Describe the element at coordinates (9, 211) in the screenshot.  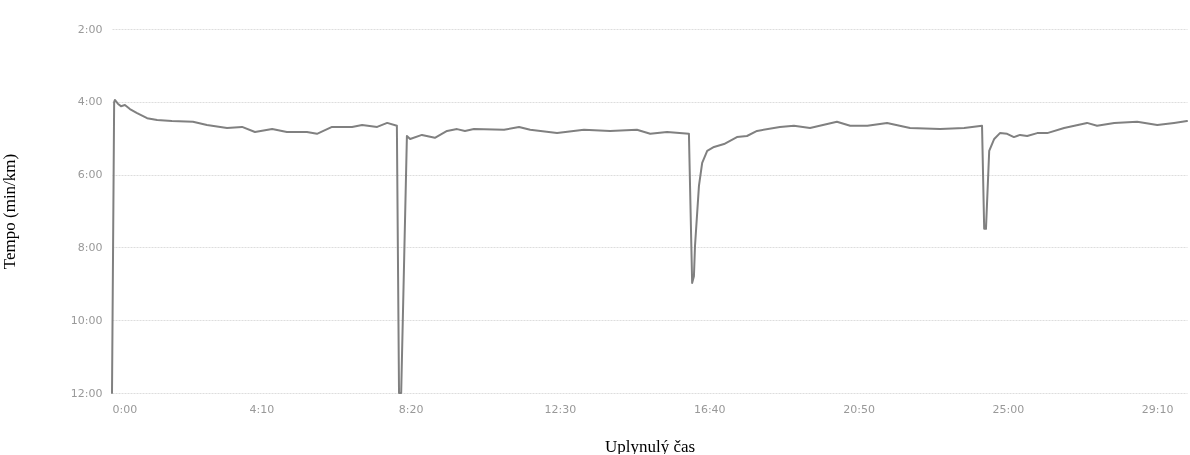
I see `y-axis-title: Tempo (min/km)` at that location.